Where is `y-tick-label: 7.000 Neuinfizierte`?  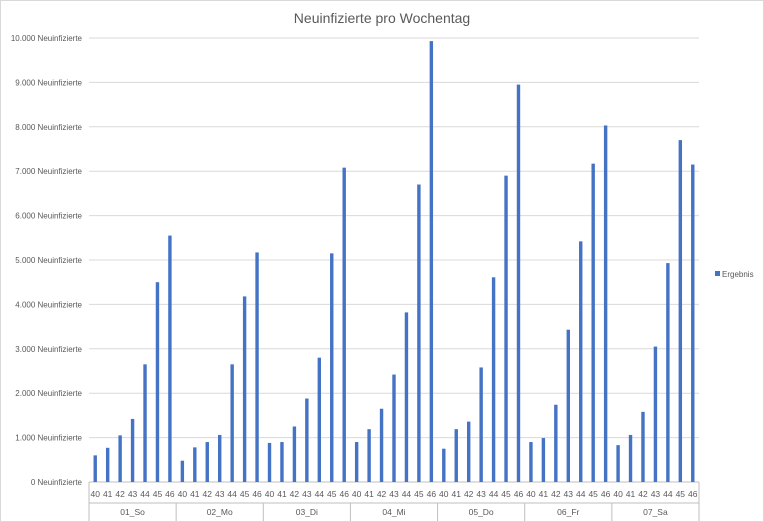 y-tick-label: 7.000 Neuinfizierte is located at coordinates (48, 171).